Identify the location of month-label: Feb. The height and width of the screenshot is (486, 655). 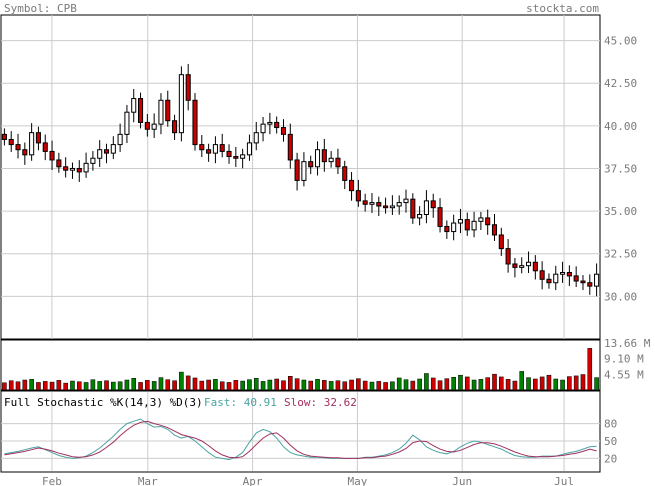
(52, 480).